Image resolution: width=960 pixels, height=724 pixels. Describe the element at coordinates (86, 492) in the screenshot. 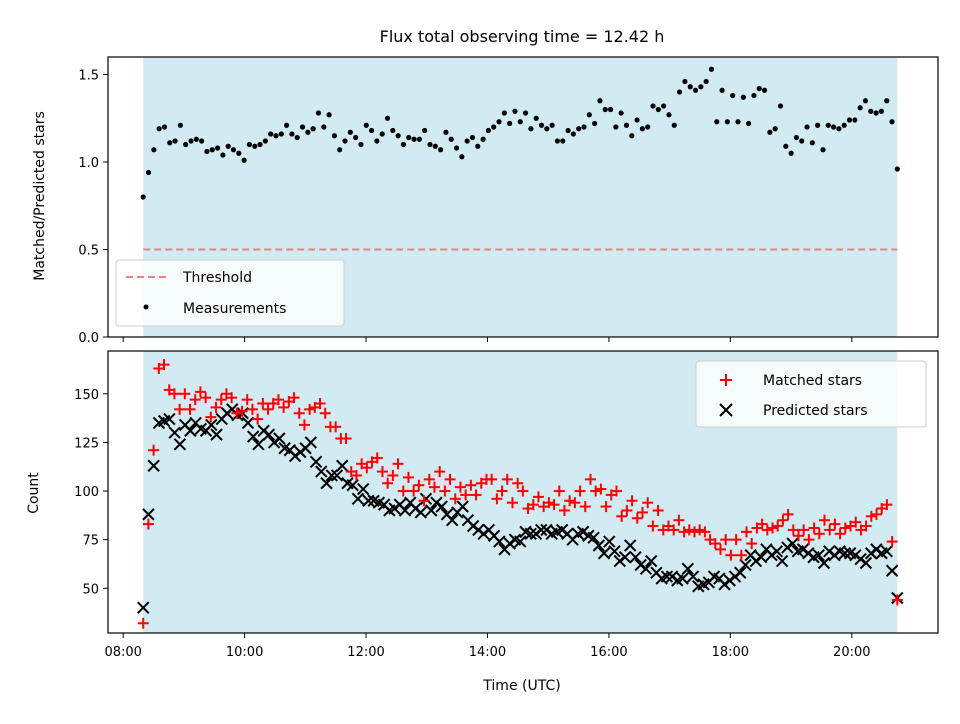

I see `y-tick-label: 100` at that location.